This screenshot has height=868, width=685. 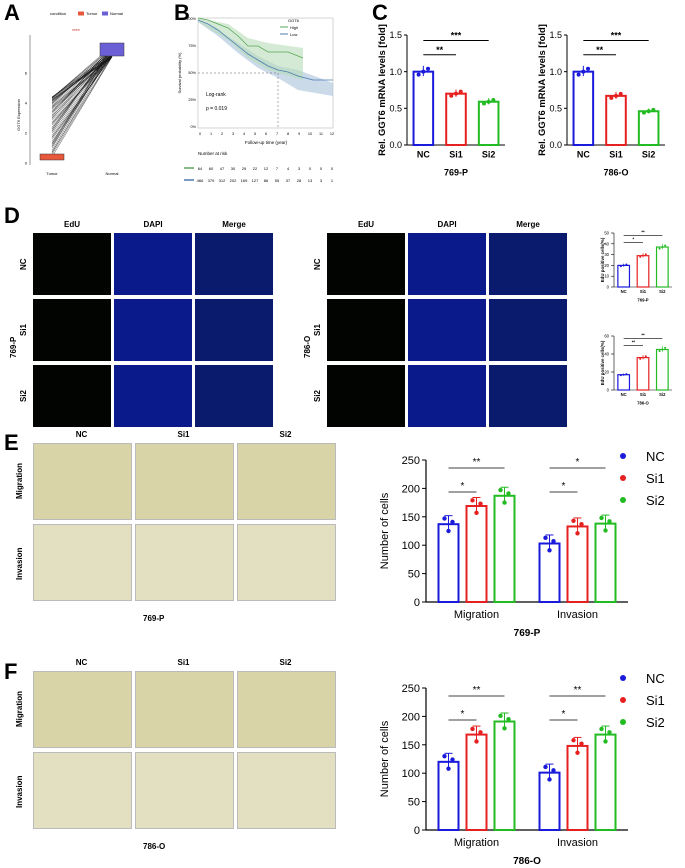 I want to click on chart-title: 786-O, so click(x=643, y=402).